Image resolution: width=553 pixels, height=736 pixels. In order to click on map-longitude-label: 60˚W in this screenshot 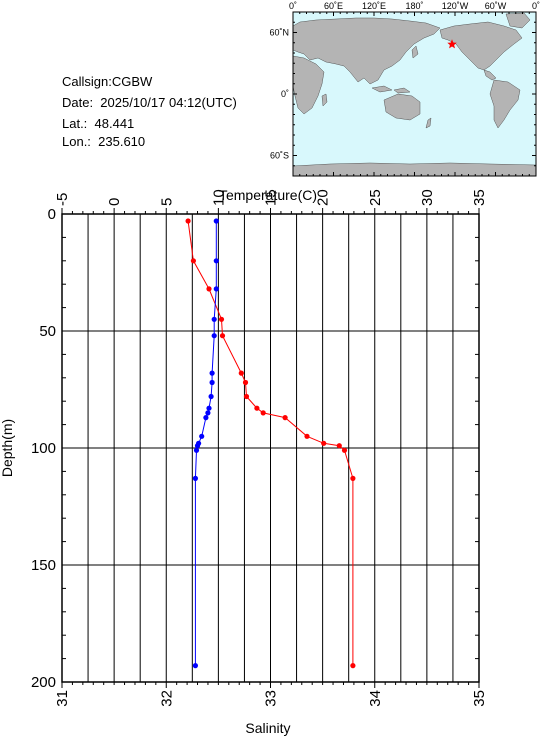, I will do `click(496, 6)`.